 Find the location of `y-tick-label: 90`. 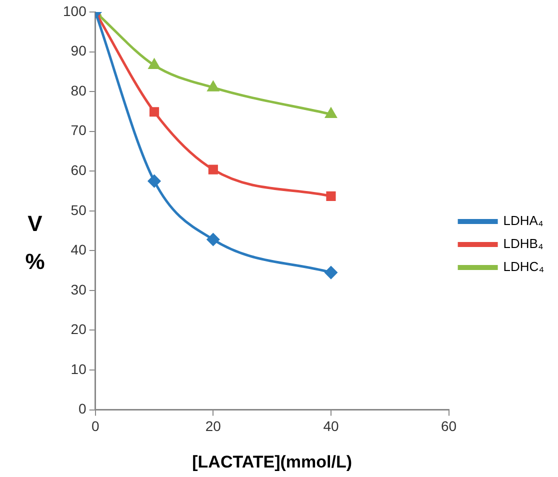

y-tick-label: 90 is located at coordinates (78, 50).